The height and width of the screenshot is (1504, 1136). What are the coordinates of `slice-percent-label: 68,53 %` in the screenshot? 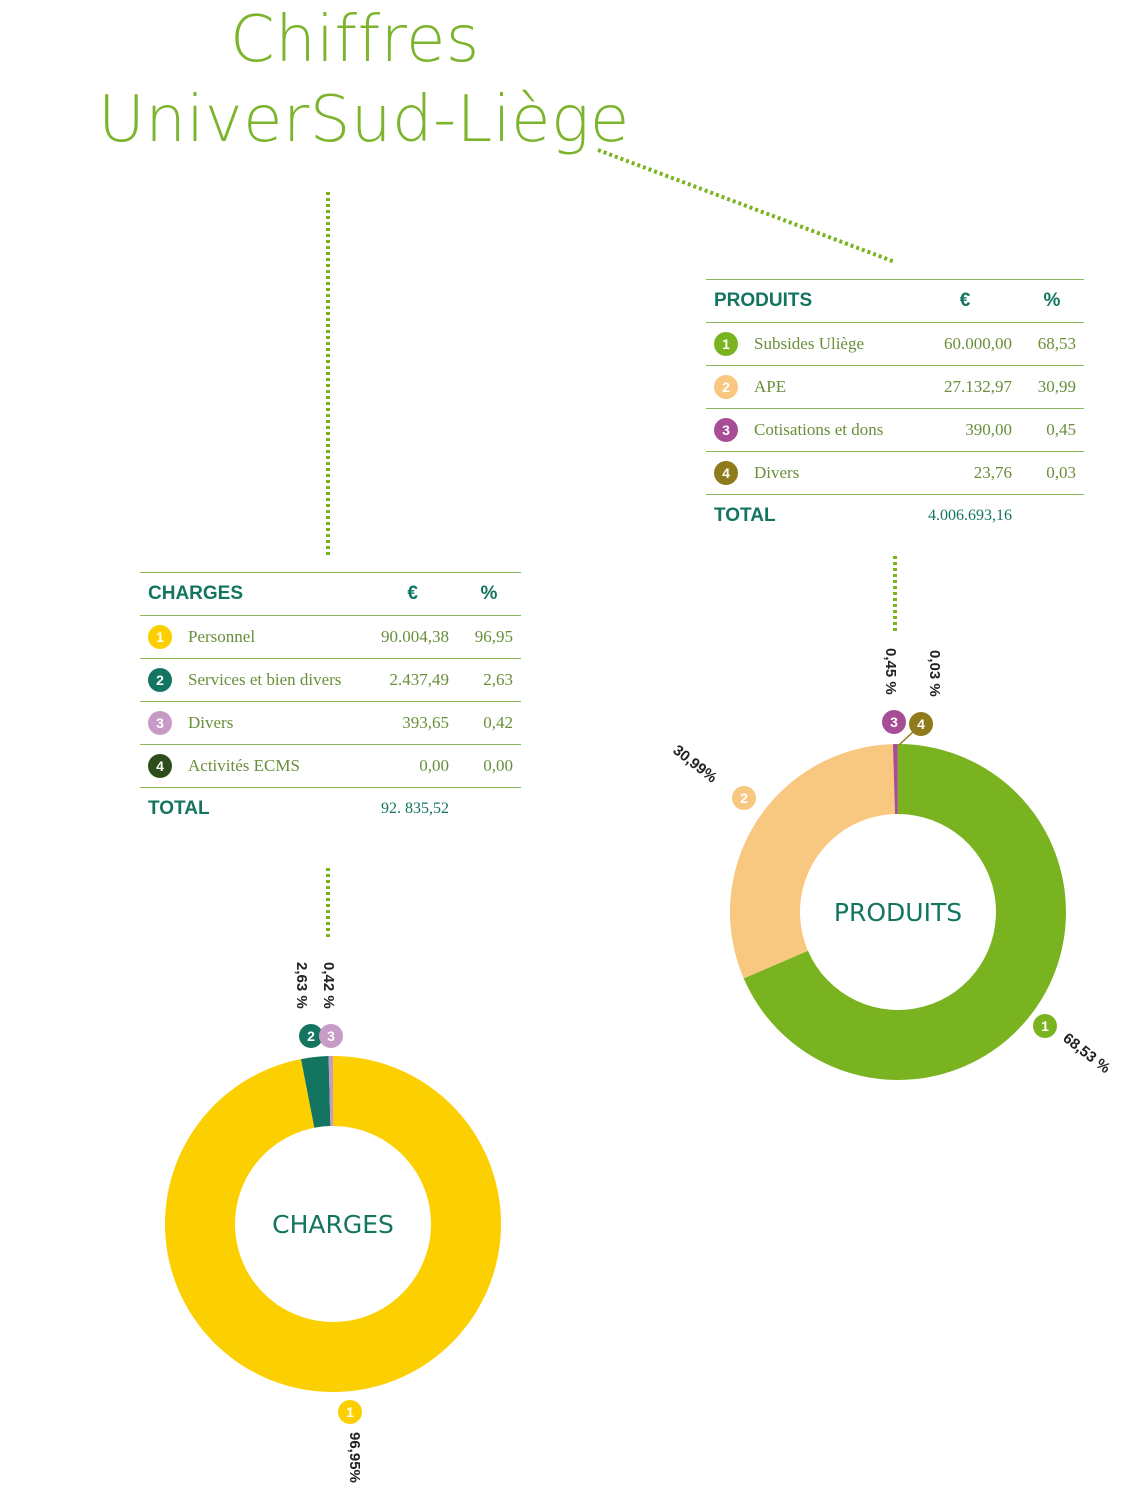 It's located at (1087, 1053).